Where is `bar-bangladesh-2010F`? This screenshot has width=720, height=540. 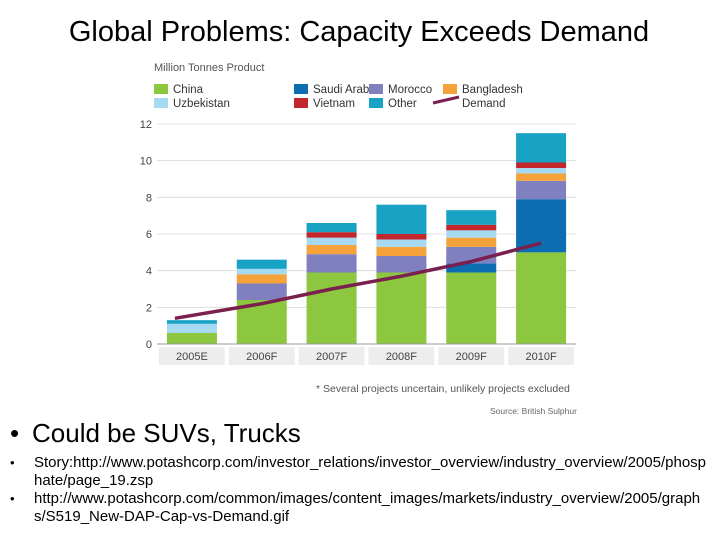 bar-bangladesh-2010F is located at coordinates (541, 177).